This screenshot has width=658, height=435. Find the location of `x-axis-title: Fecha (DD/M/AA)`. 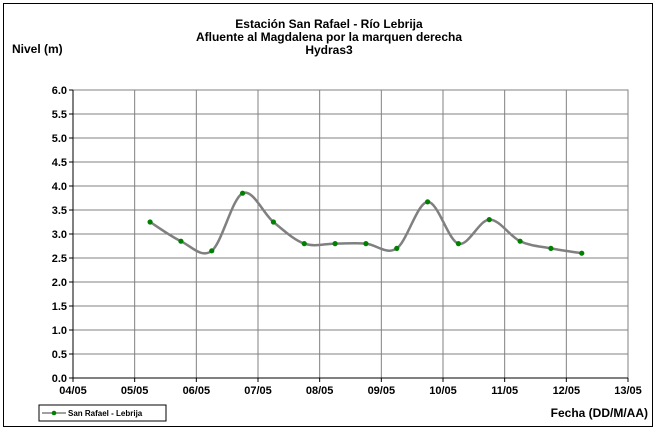

x-axis-title: Fecha (DD/M/AA) is located at coordinates (599, 413).